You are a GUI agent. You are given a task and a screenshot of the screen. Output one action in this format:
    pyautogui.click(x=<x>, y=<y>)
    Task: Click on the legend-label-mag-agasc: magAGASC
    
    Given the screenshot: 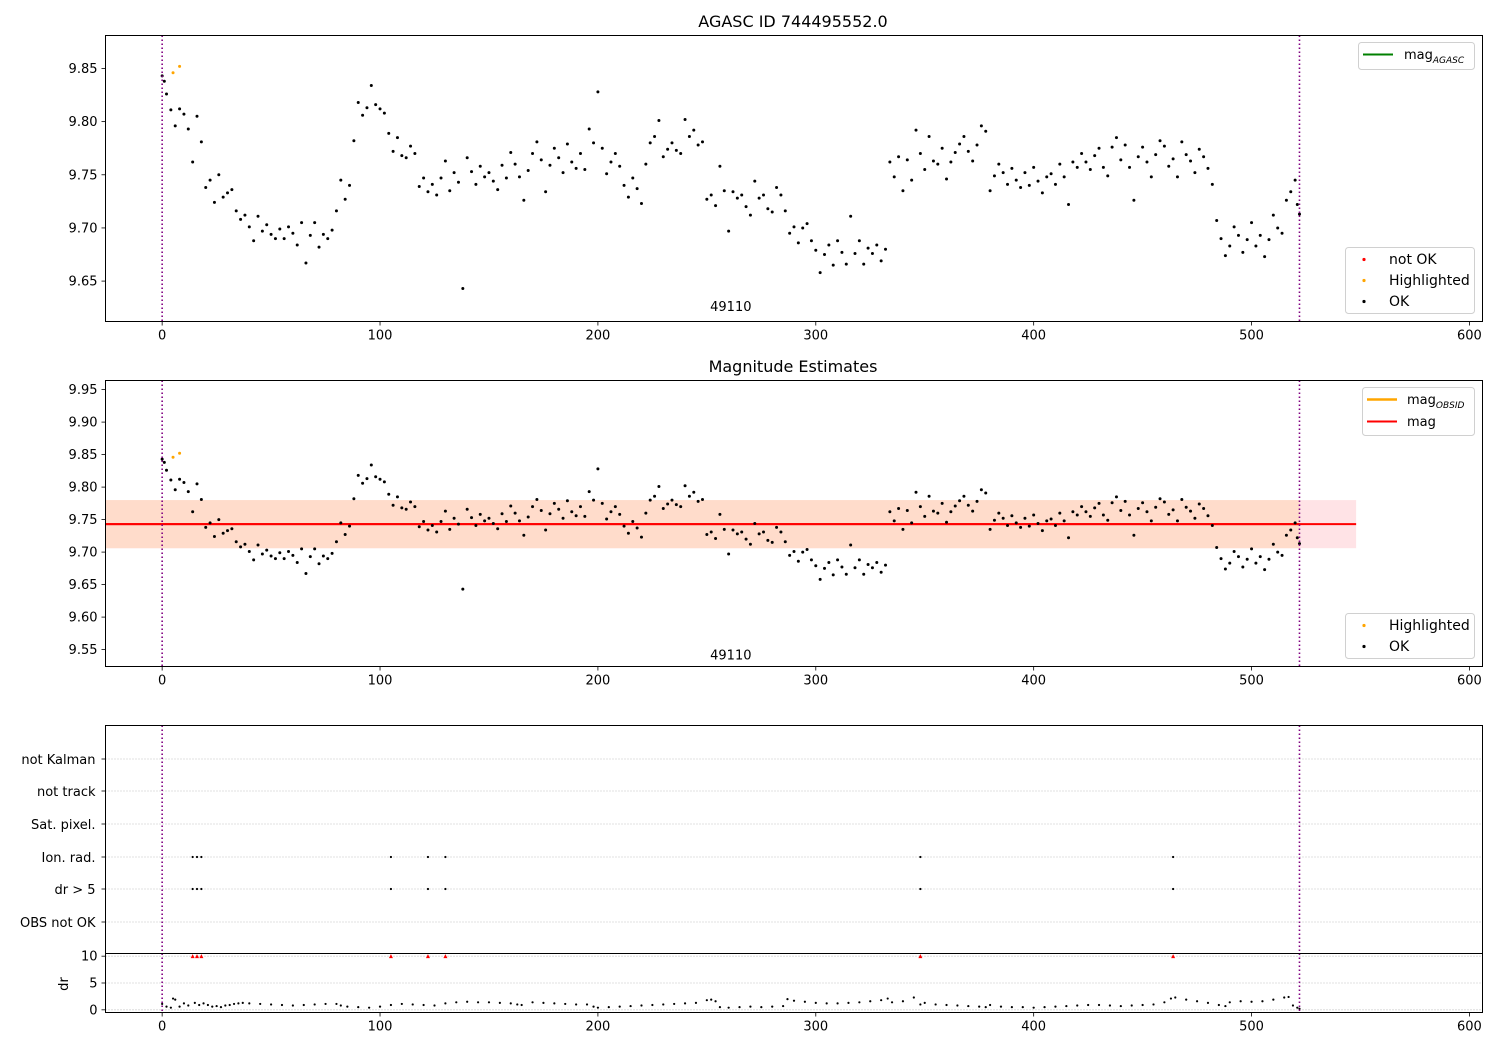 What is the action you would take?
    pyautogui.click(x=1434, y=57)
    